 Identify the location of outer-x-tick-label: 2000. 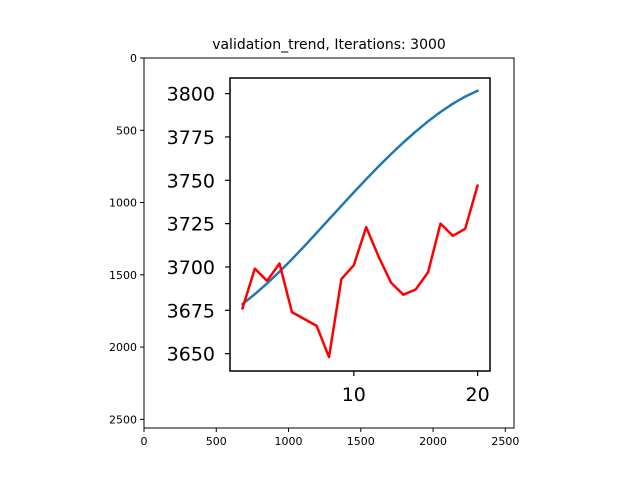
(433, 441).